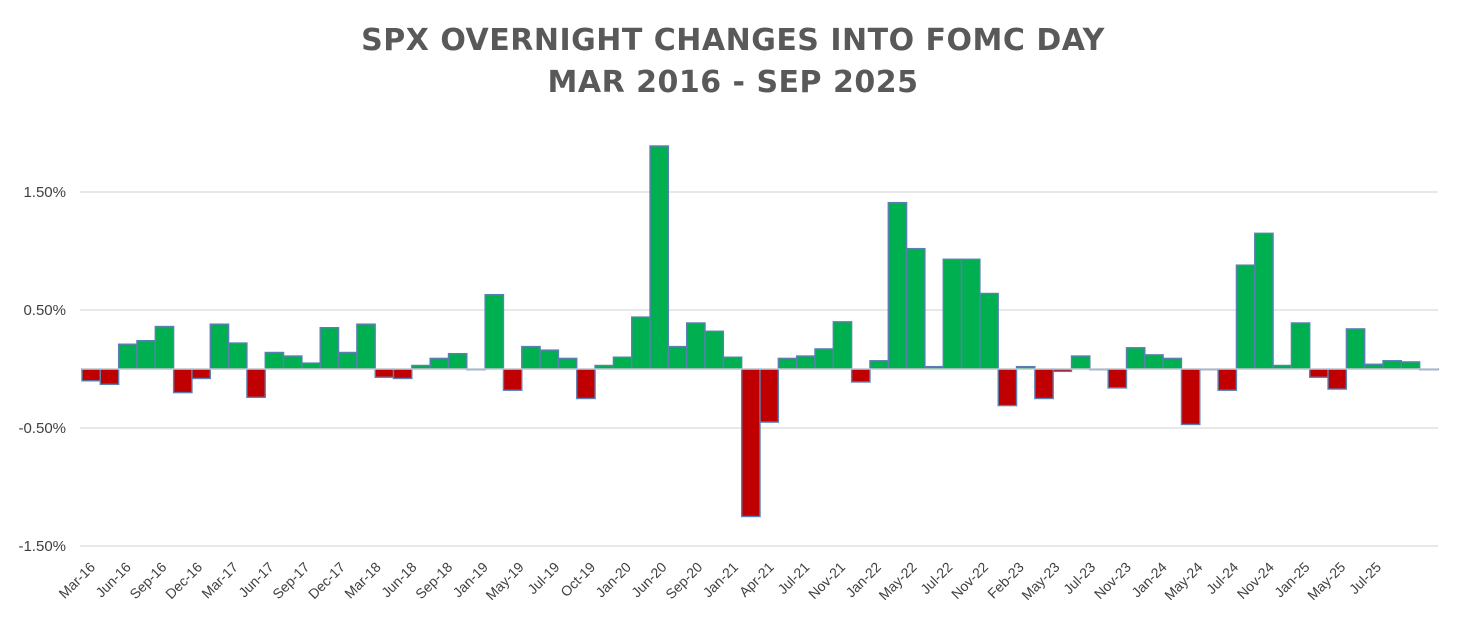 Image resolution: width=1466 pixels, height=631 pixels. What do you see at coordinates (290, 580) in the screenshot?
I see `x-tick-label: Sep-17` at bounding box center [290, 580].